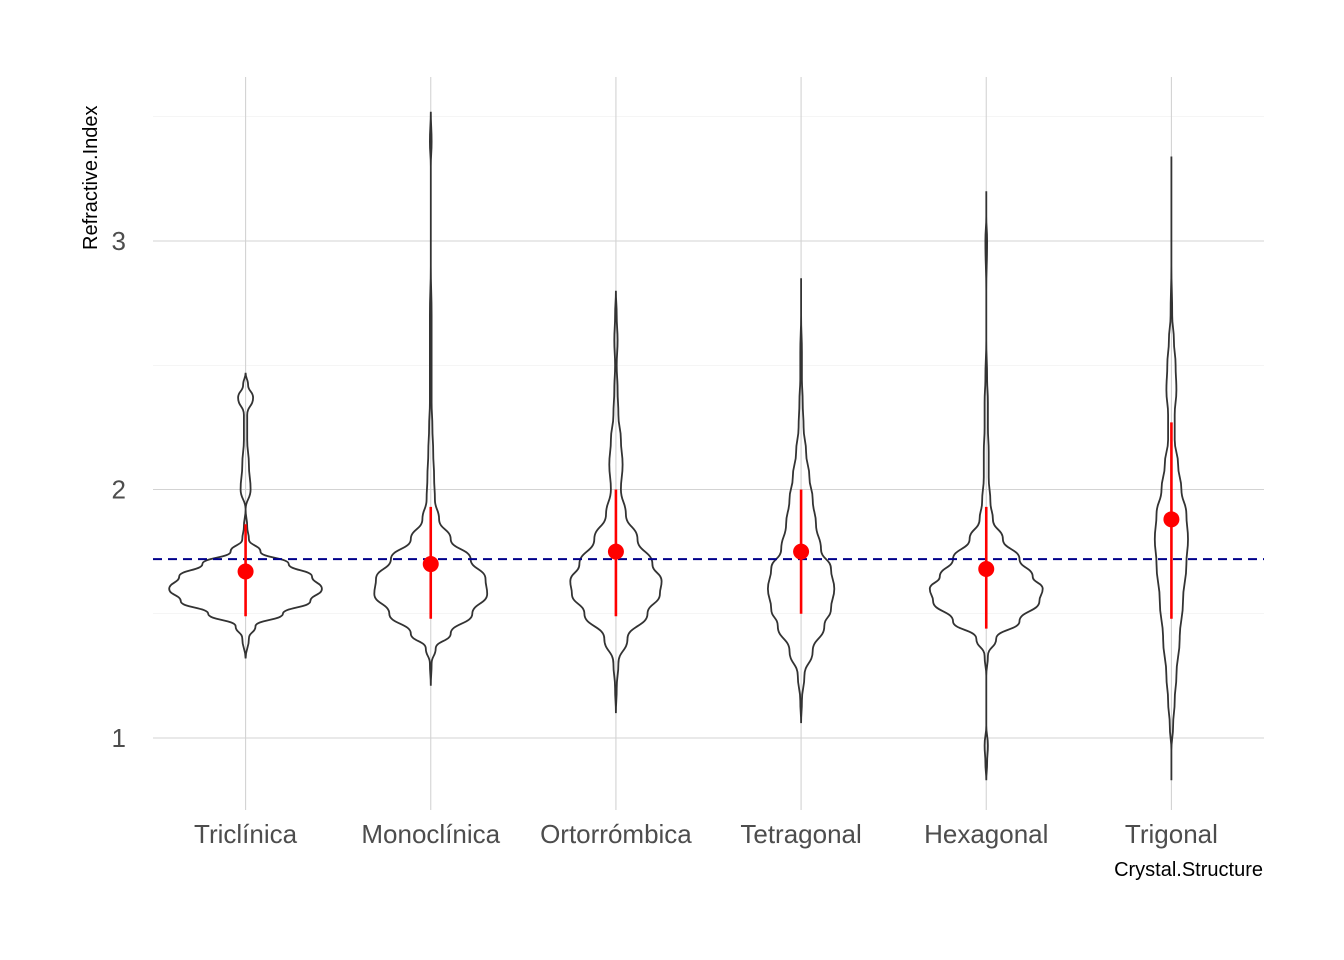  I want to click on x-tick-label: Hexagonal, so click(986, 834).